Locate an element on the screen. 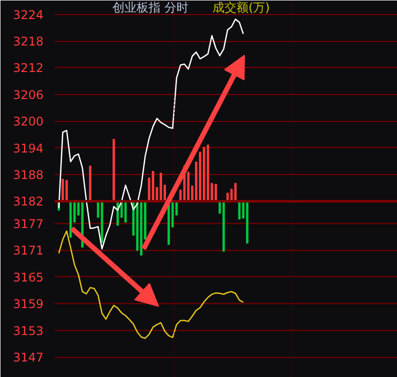 This screenshot has width=397, height=377. y-tick-label: 3206 is located at coordinates (28, 95).